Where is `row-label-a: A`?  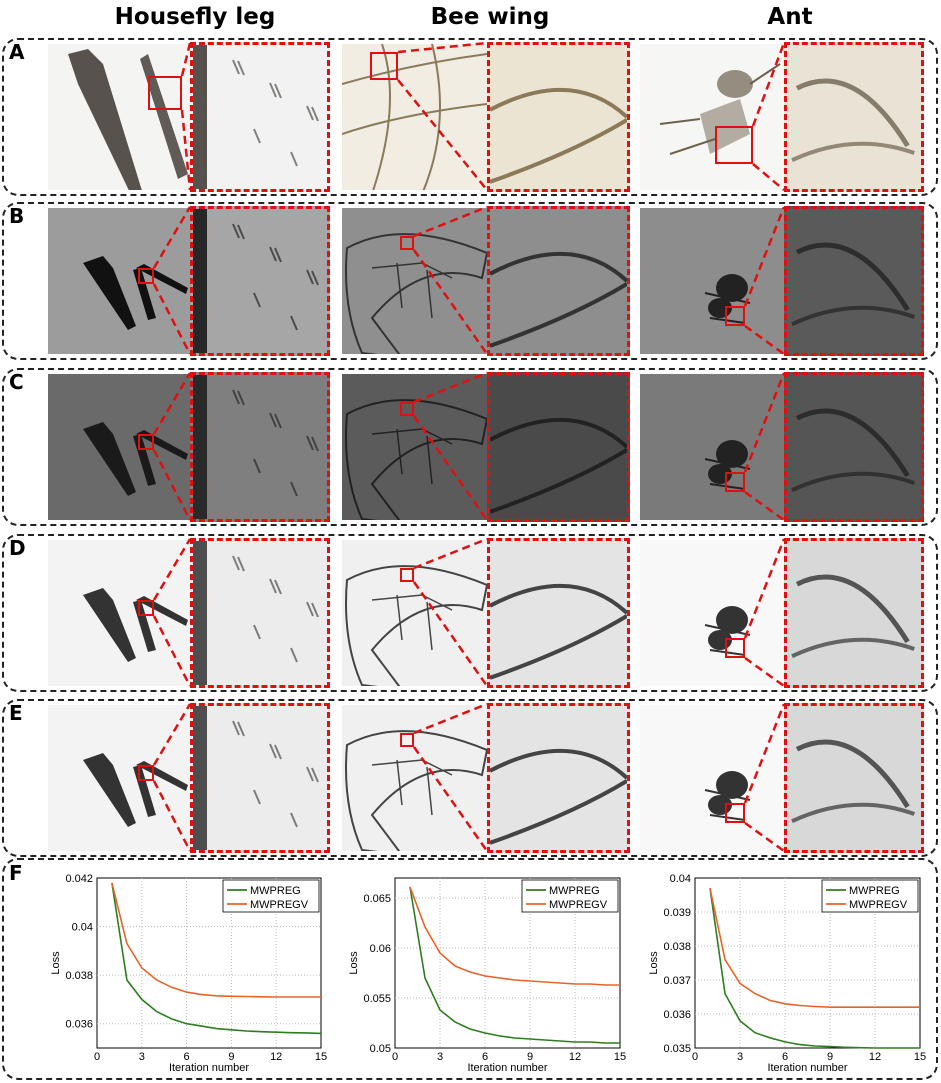 row-label-a: A is located at coordinates (17, 52).